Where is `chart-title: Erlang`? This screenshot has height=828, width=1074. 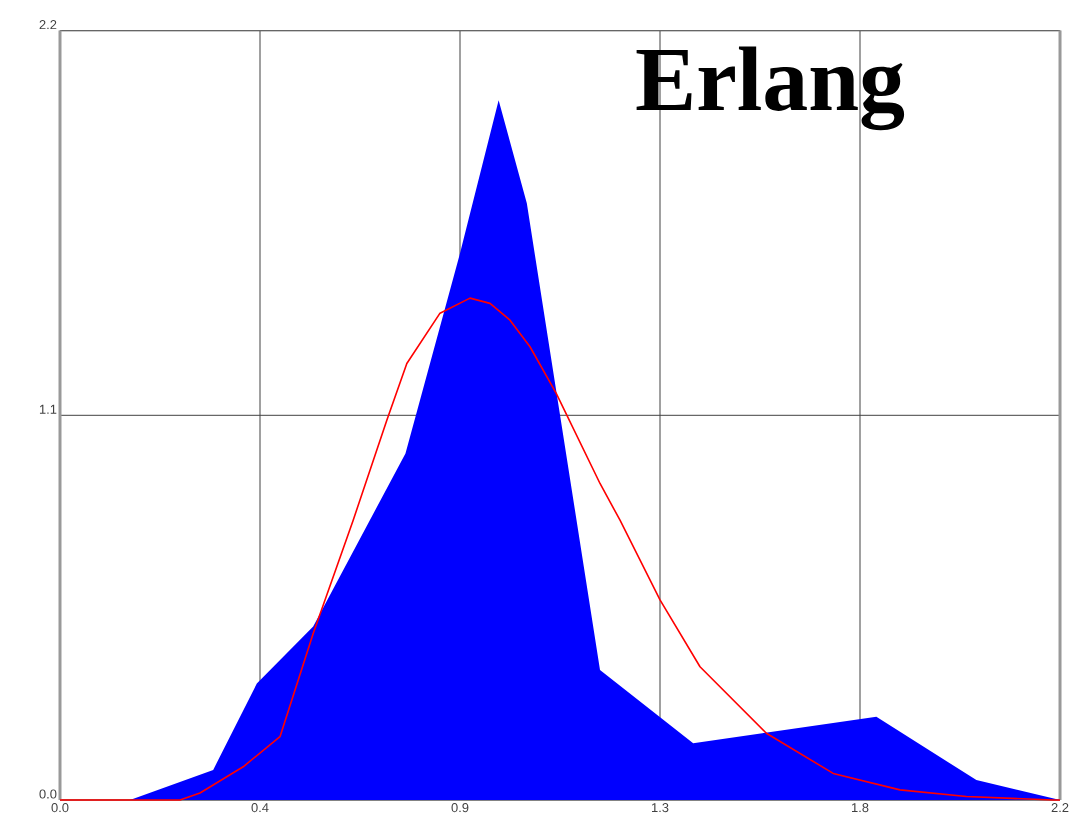
chart-title: Erlang is located at coordinates (770, 88).